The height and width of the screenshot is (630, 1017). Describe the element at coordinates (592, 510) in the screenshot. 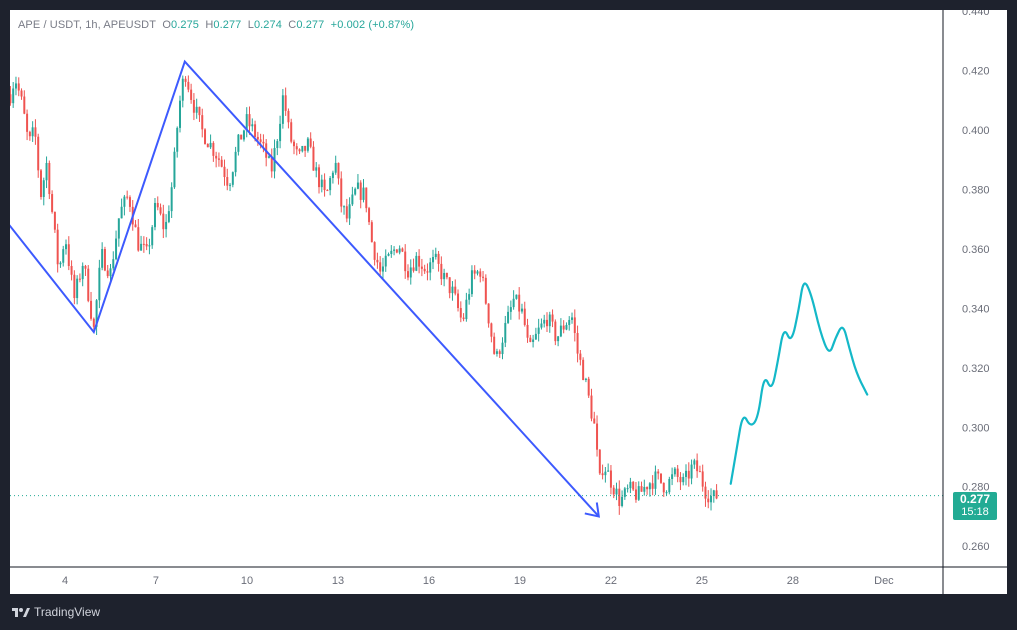

I see `zigzag-arrowhead` at that location.